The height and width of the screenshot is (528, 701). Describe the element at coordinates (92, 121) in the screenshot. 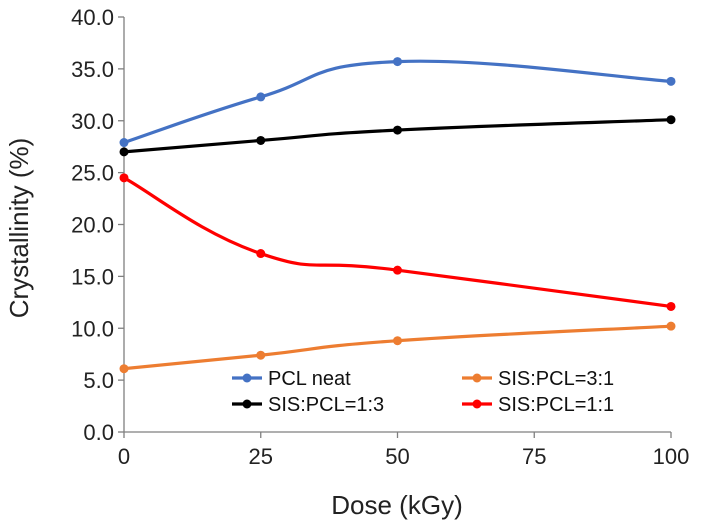

I see `y-tick-label: 30.0` at that location.